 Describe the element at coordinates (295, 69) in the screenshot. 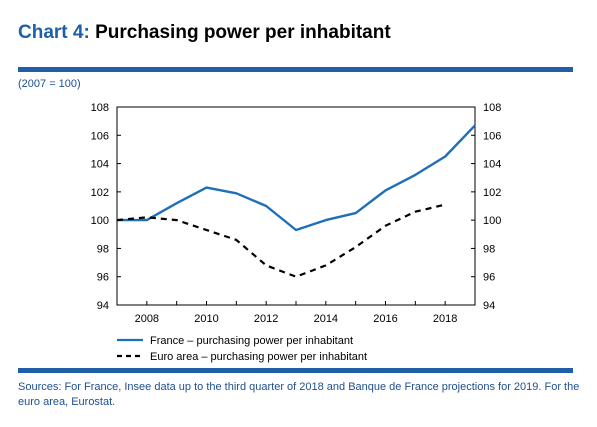

I see `top-rule` at that location.